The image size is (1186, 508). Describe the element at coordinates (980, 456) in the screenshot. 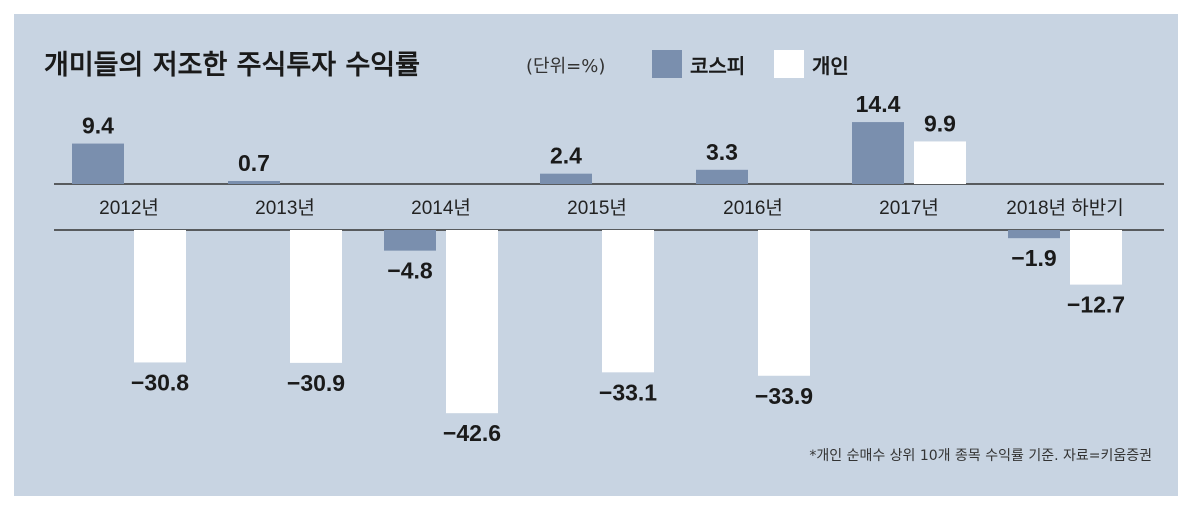

I see `source-note: *개인 순매수 상위 10개 종목 수익률 기준. 자료=키움증권` at that location.